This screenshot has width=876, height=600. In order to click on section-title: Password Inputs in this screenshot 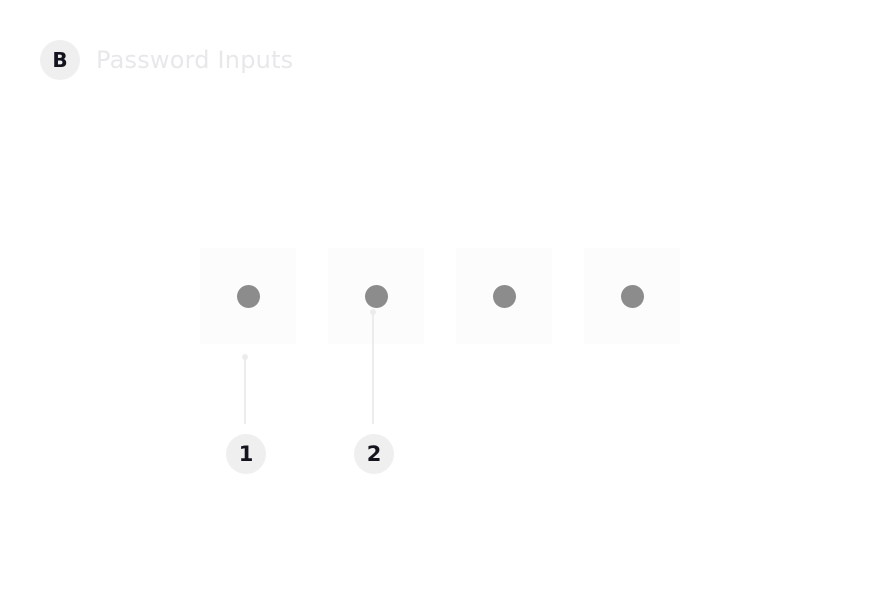, I will do `click(195, 60)`.